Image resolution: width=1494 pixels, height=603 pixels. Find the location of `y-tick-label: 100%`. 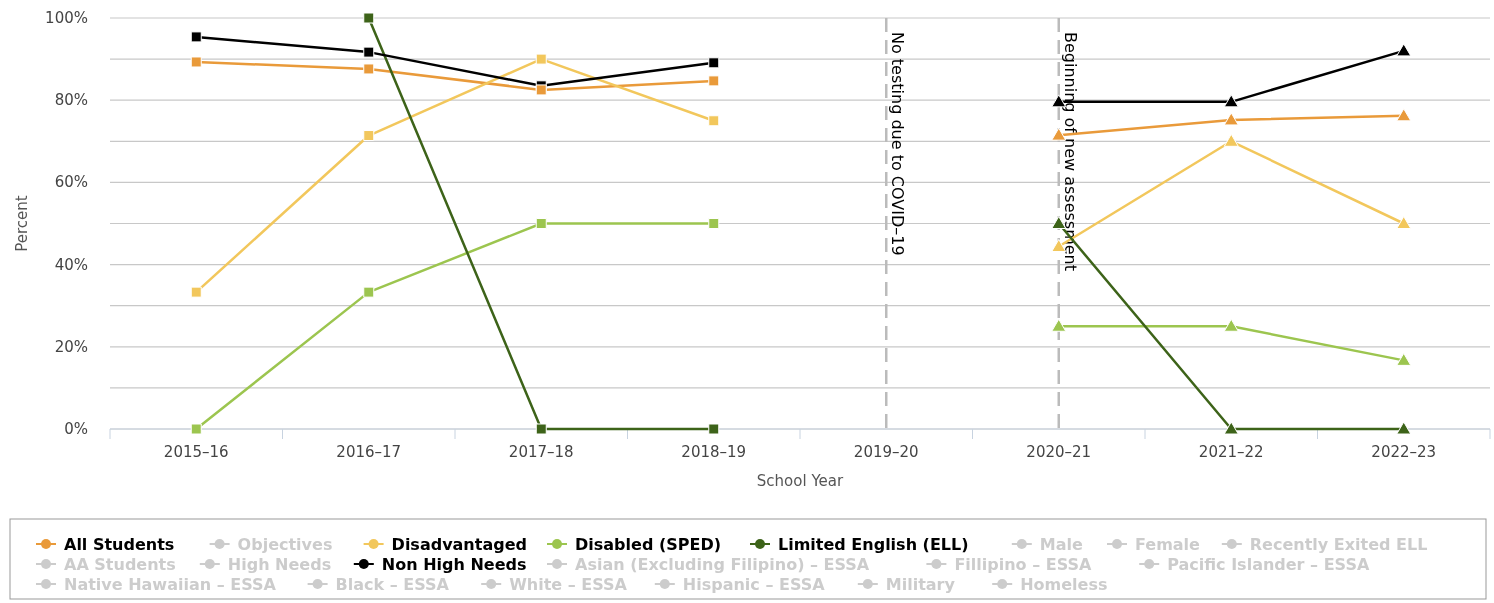

y-tick-label: 100% is located at coordinates (66, 18).